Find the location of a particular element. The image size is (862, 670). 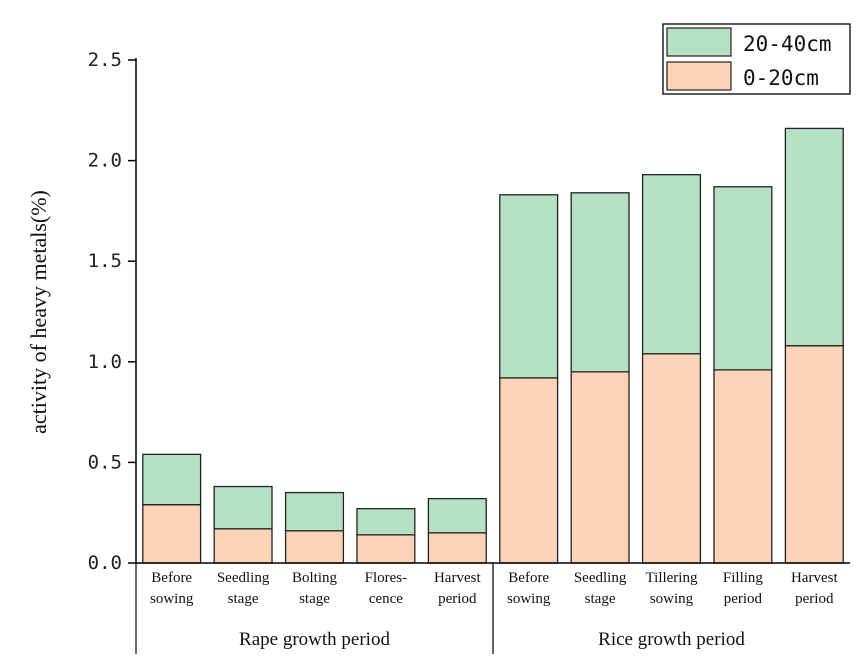

x-category-label: cence is located at coordinates (386, 599).